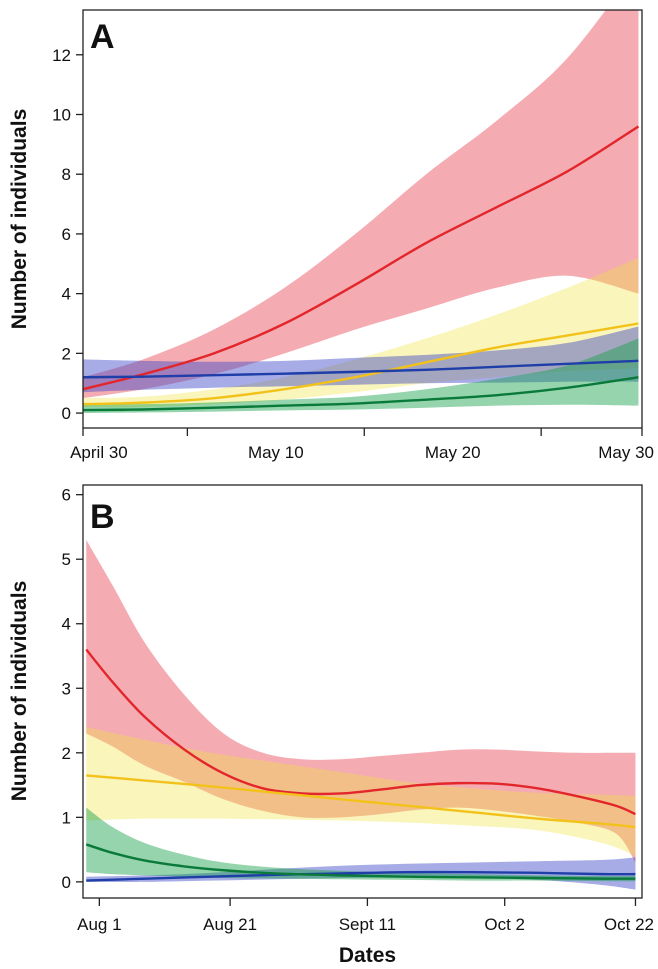 This screenshot has height=969, width=658. I want to click on x-axis-title: Dates, so click(367, 955).